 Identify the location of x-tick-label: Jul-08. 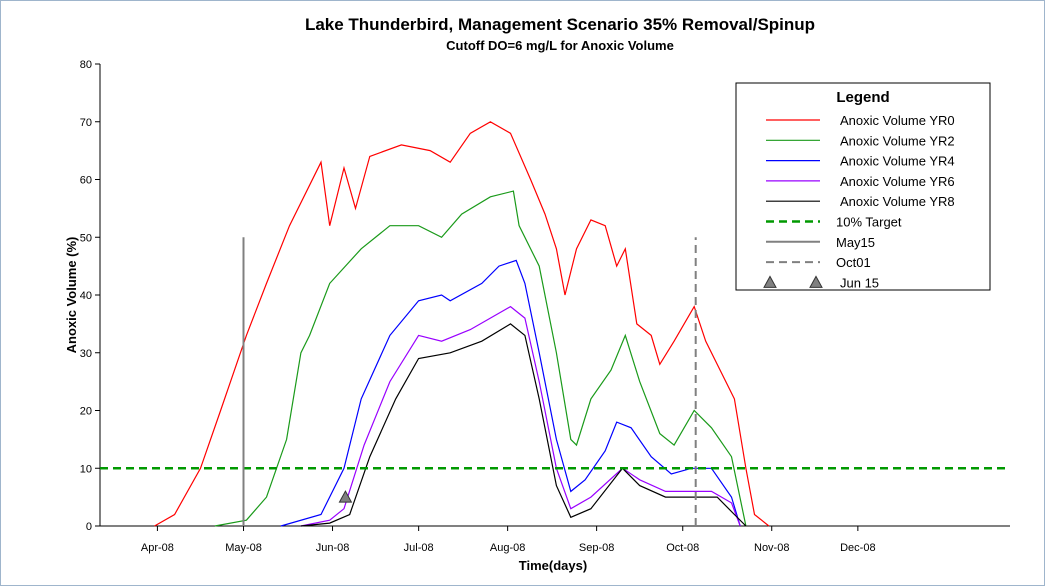
(419, 548).